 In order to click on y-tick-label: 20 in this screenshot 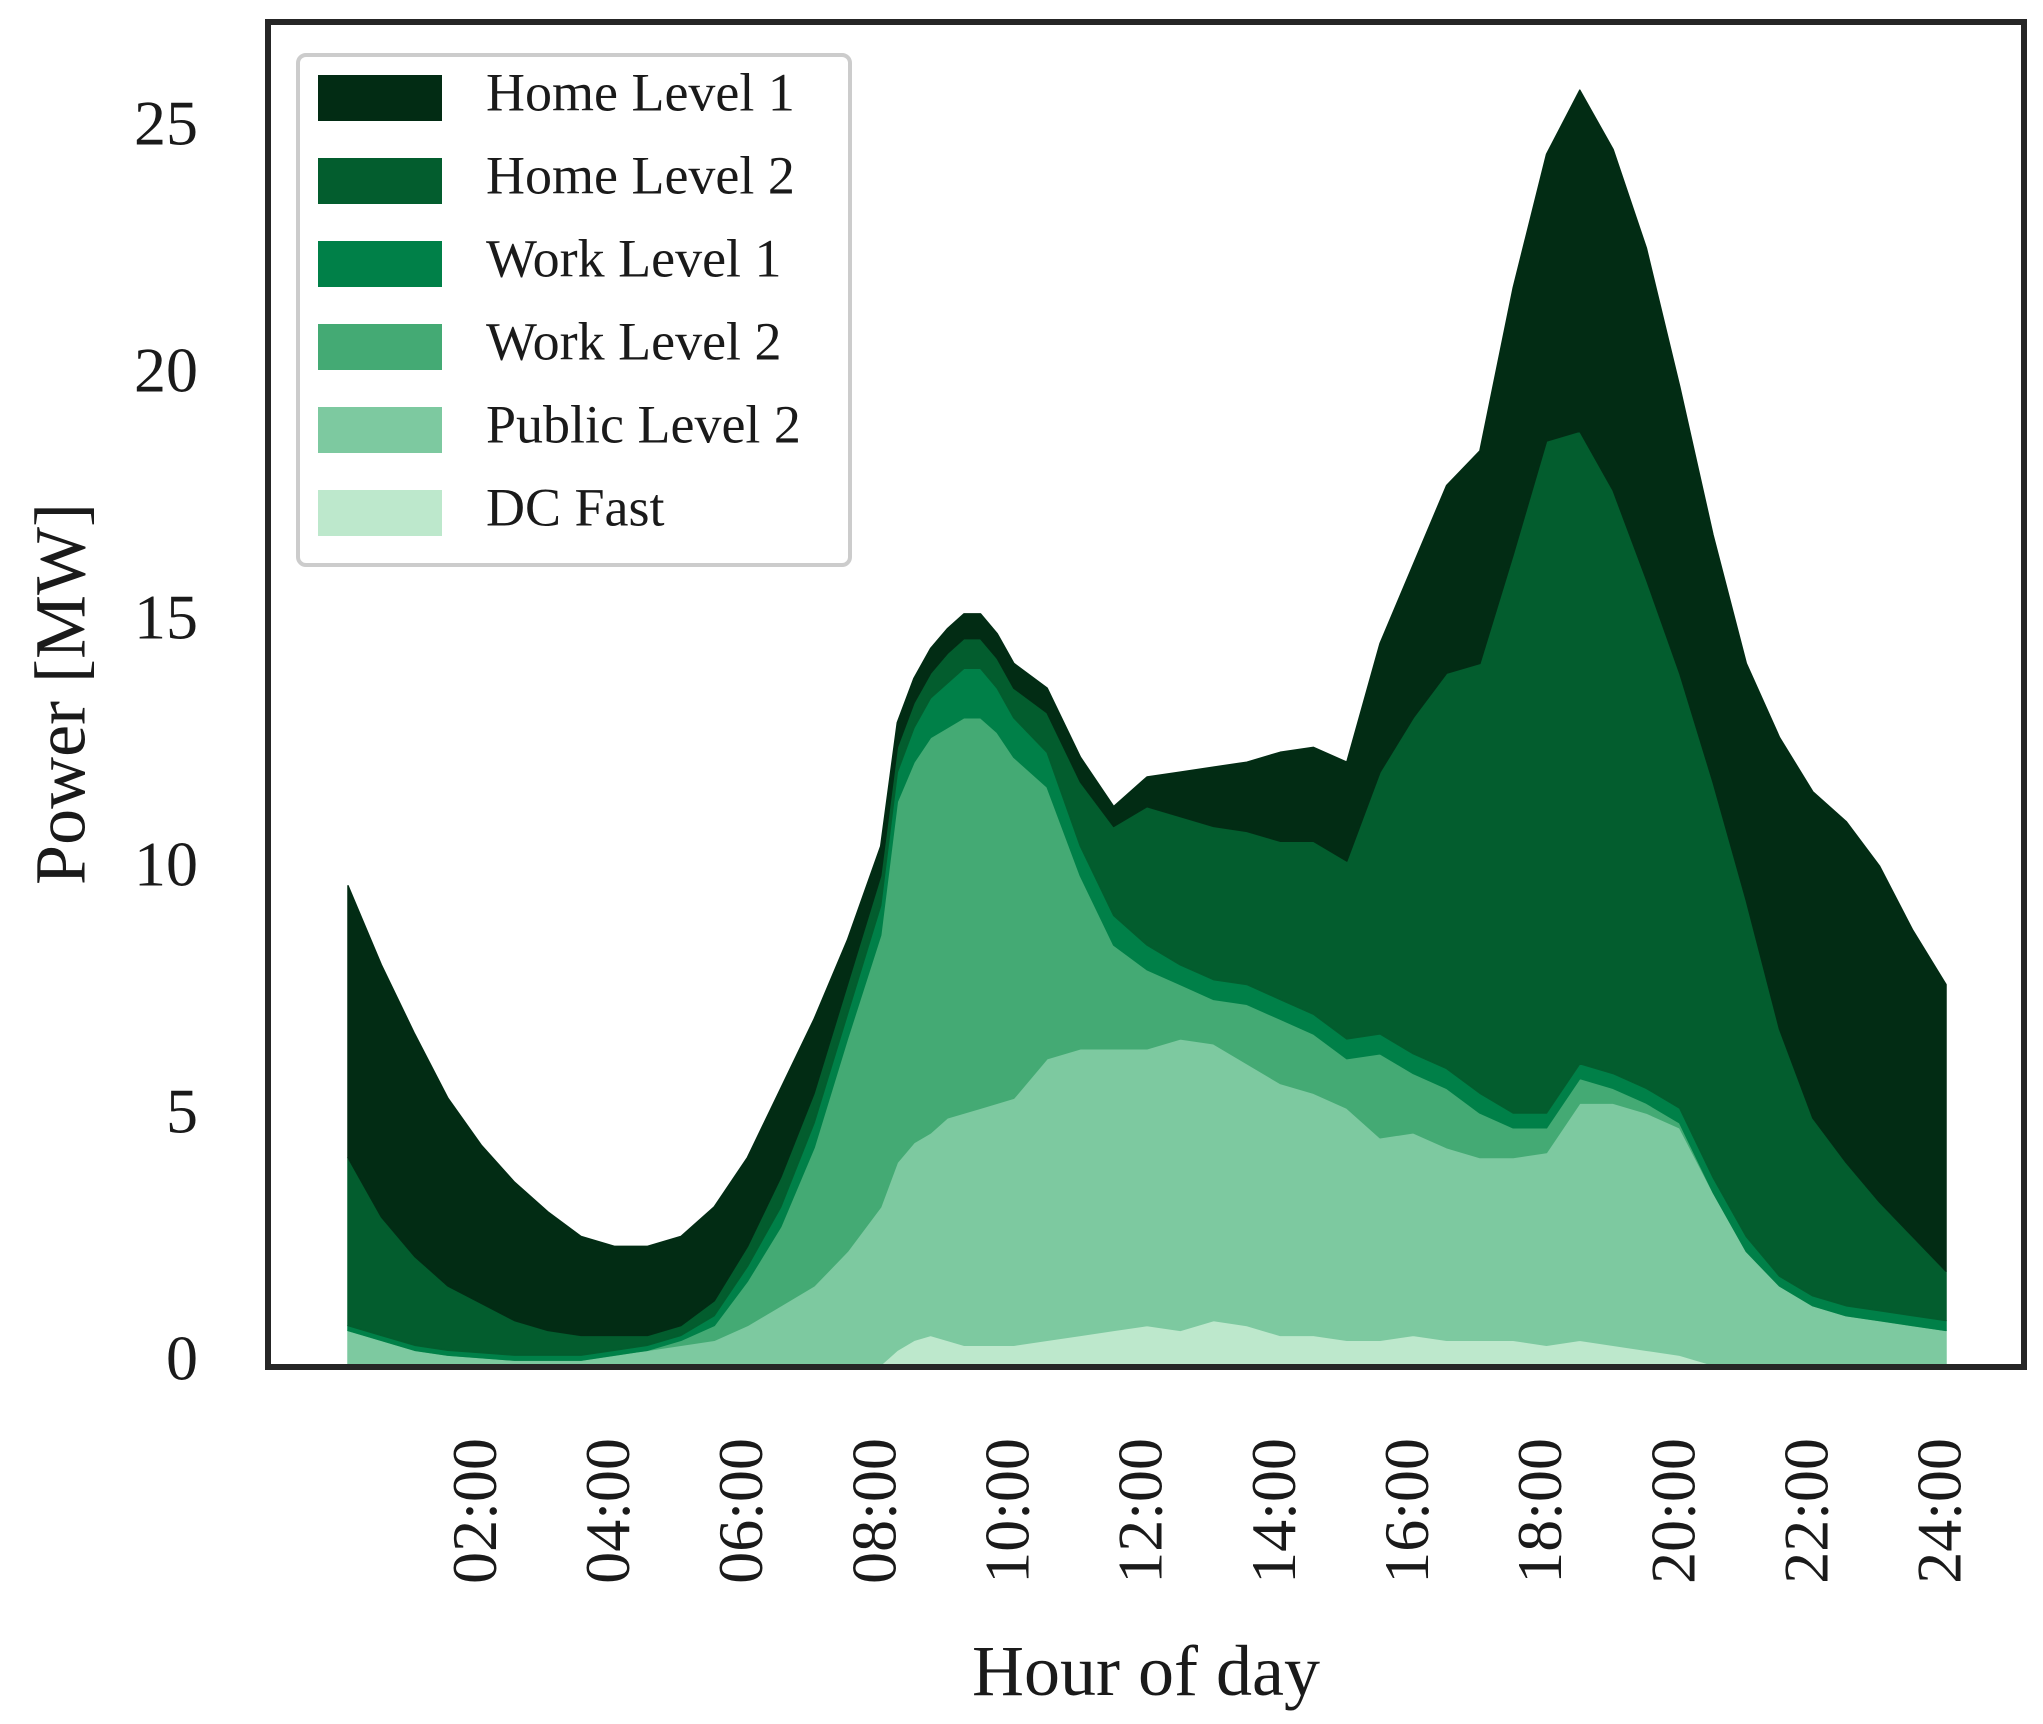, I will do `click(166, 369)`.